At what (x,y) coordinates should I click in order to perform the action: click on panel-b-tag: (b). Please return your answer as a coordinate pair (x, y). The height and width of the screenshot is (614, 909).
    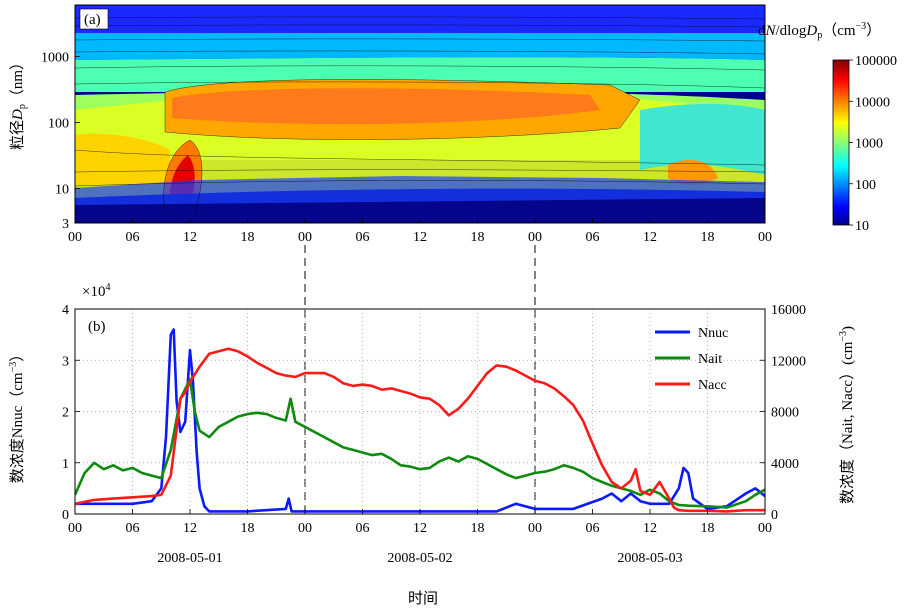
    Looking at the image, I should click on (97, 327).